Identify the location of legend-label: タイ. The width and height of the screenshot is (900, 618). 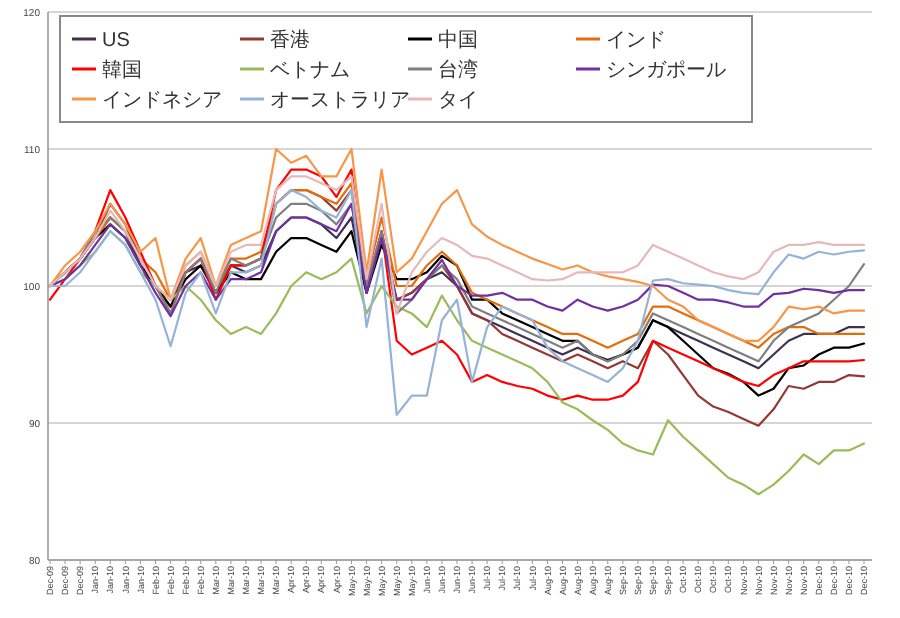
(458, 101).